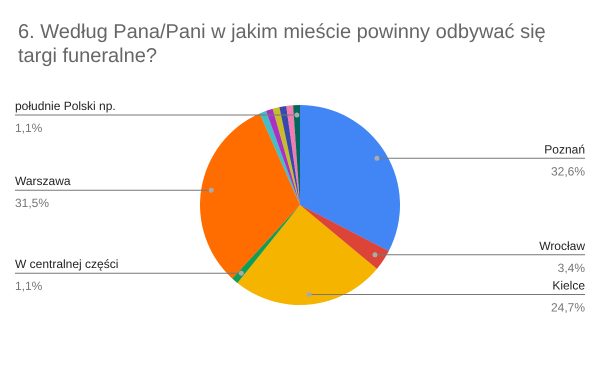 This screenshot has width=600, height=371. What do you see at coordinates (569, 285) in the screenshot?
I see `slice-label: Kielce` at bounding box center [569, 285].